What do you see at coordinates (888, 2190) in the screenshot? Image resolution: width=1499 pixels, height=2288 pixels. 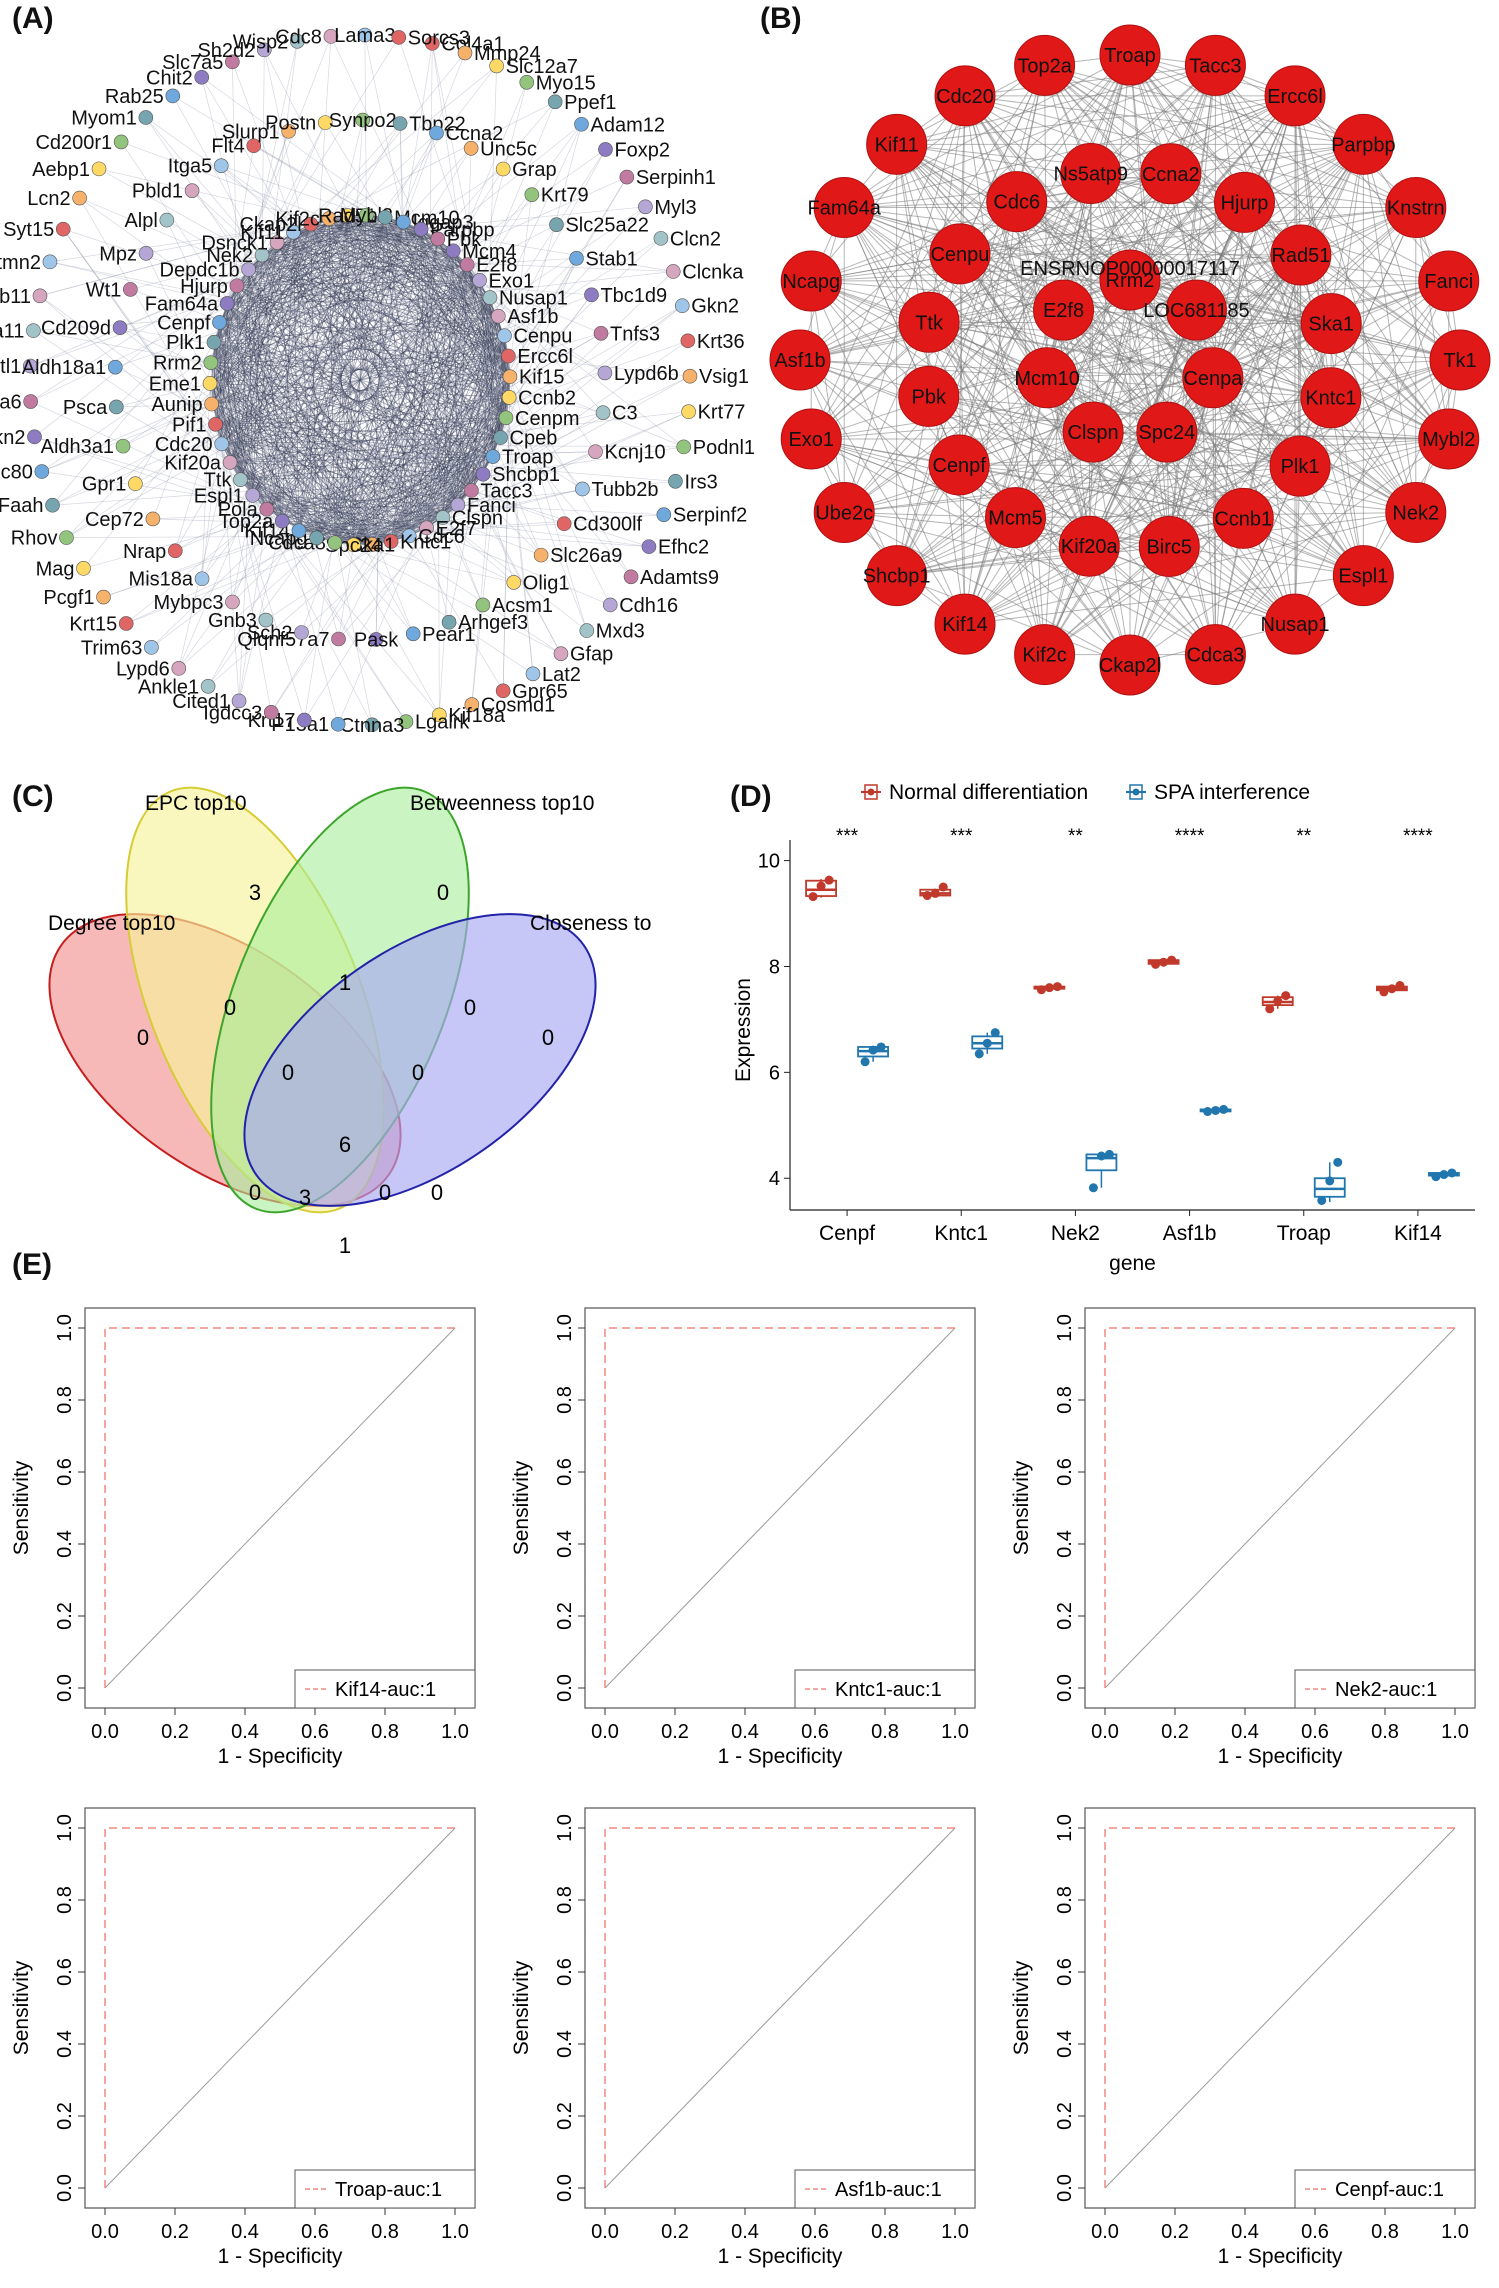 I see `roc-legend-label: Asf1b-auc:1` at bounding box center [888, 2190].